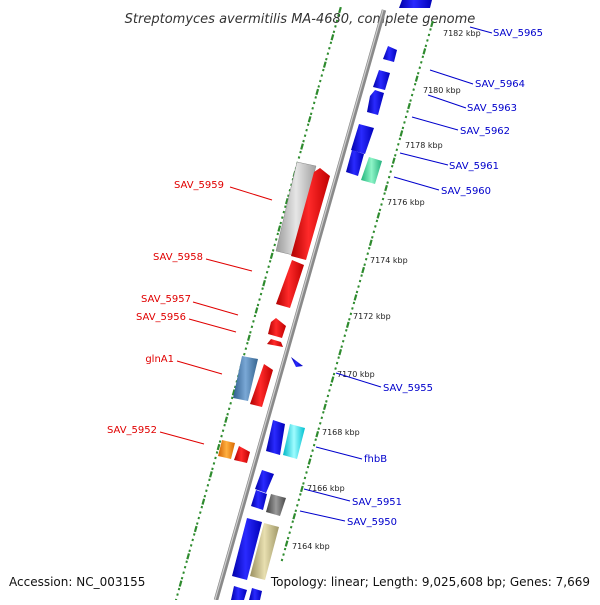 This screenshot has width=600, height=605. I want to click on gene-sav5951-b, so click(259, 500).